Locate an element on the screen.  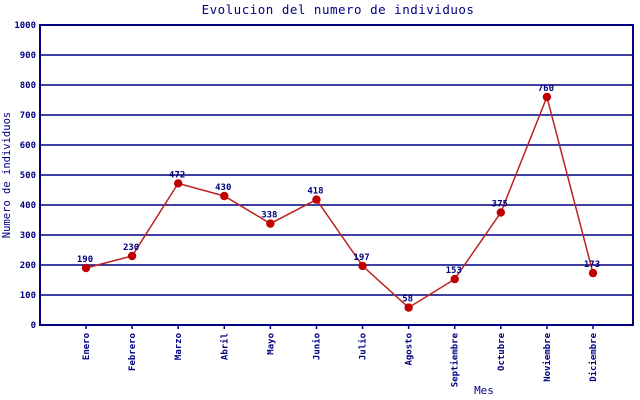
point-value-label: 197 is located at coordinates (361, 258).